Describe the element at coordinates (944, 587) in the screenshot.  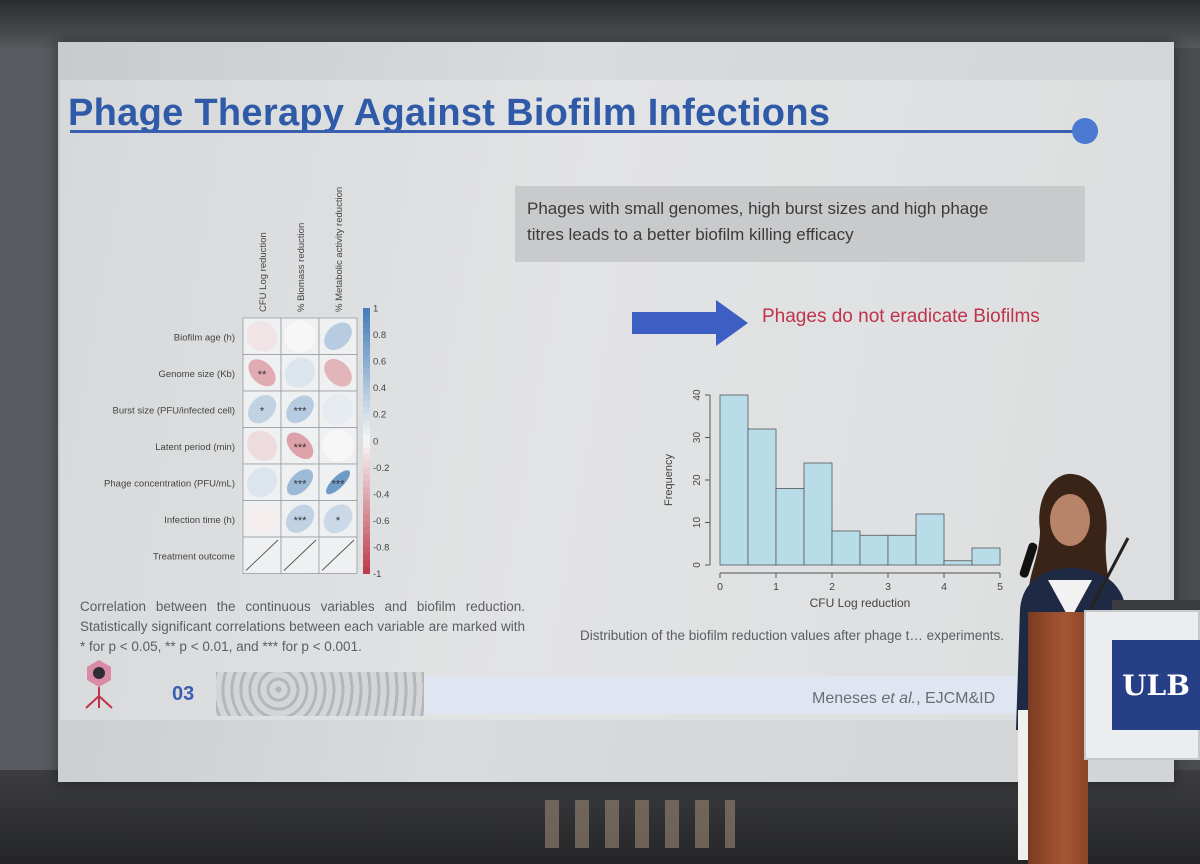
I see `x-tick-label: 4` at that location.